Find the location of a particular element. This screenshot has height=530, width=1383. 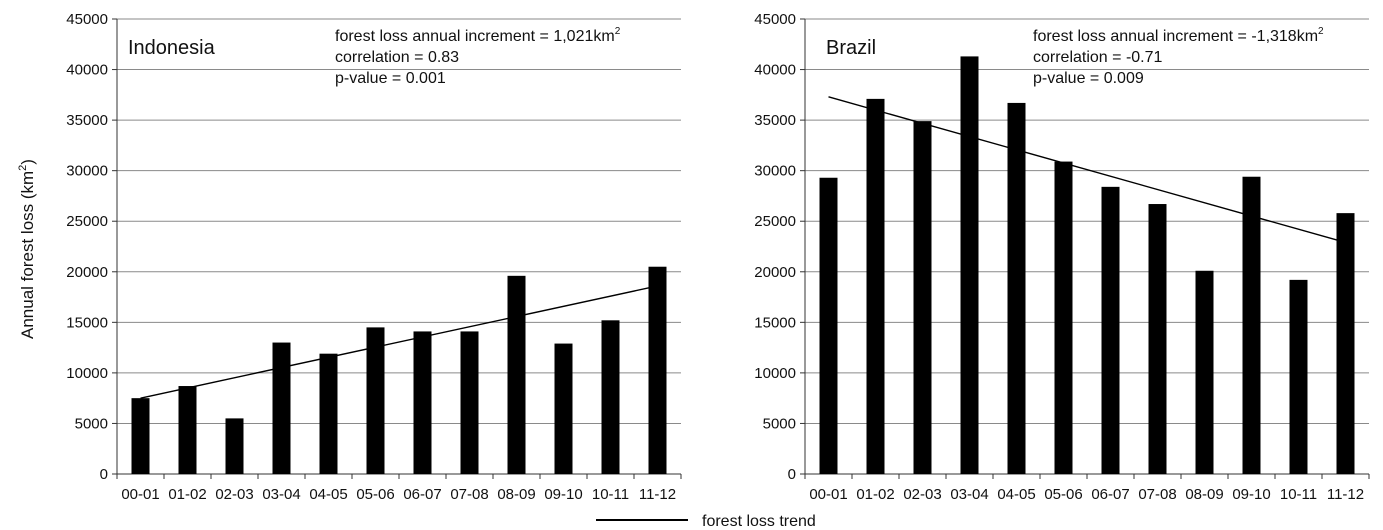

annotation-line: p-value = 0.001 is located at coordinates (390, 78).